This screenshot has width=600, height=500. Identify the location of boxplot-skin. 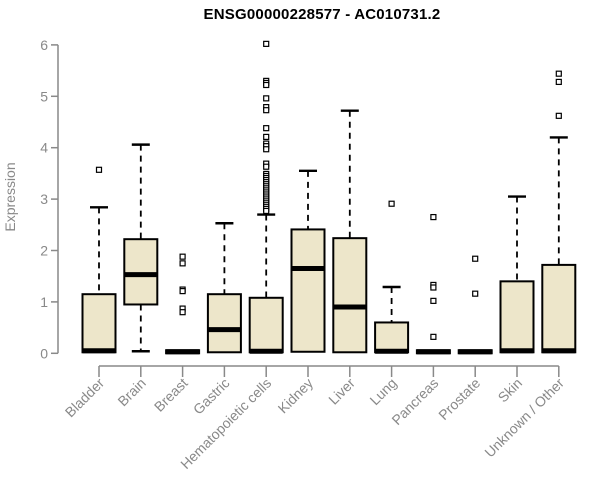
(517, 274).